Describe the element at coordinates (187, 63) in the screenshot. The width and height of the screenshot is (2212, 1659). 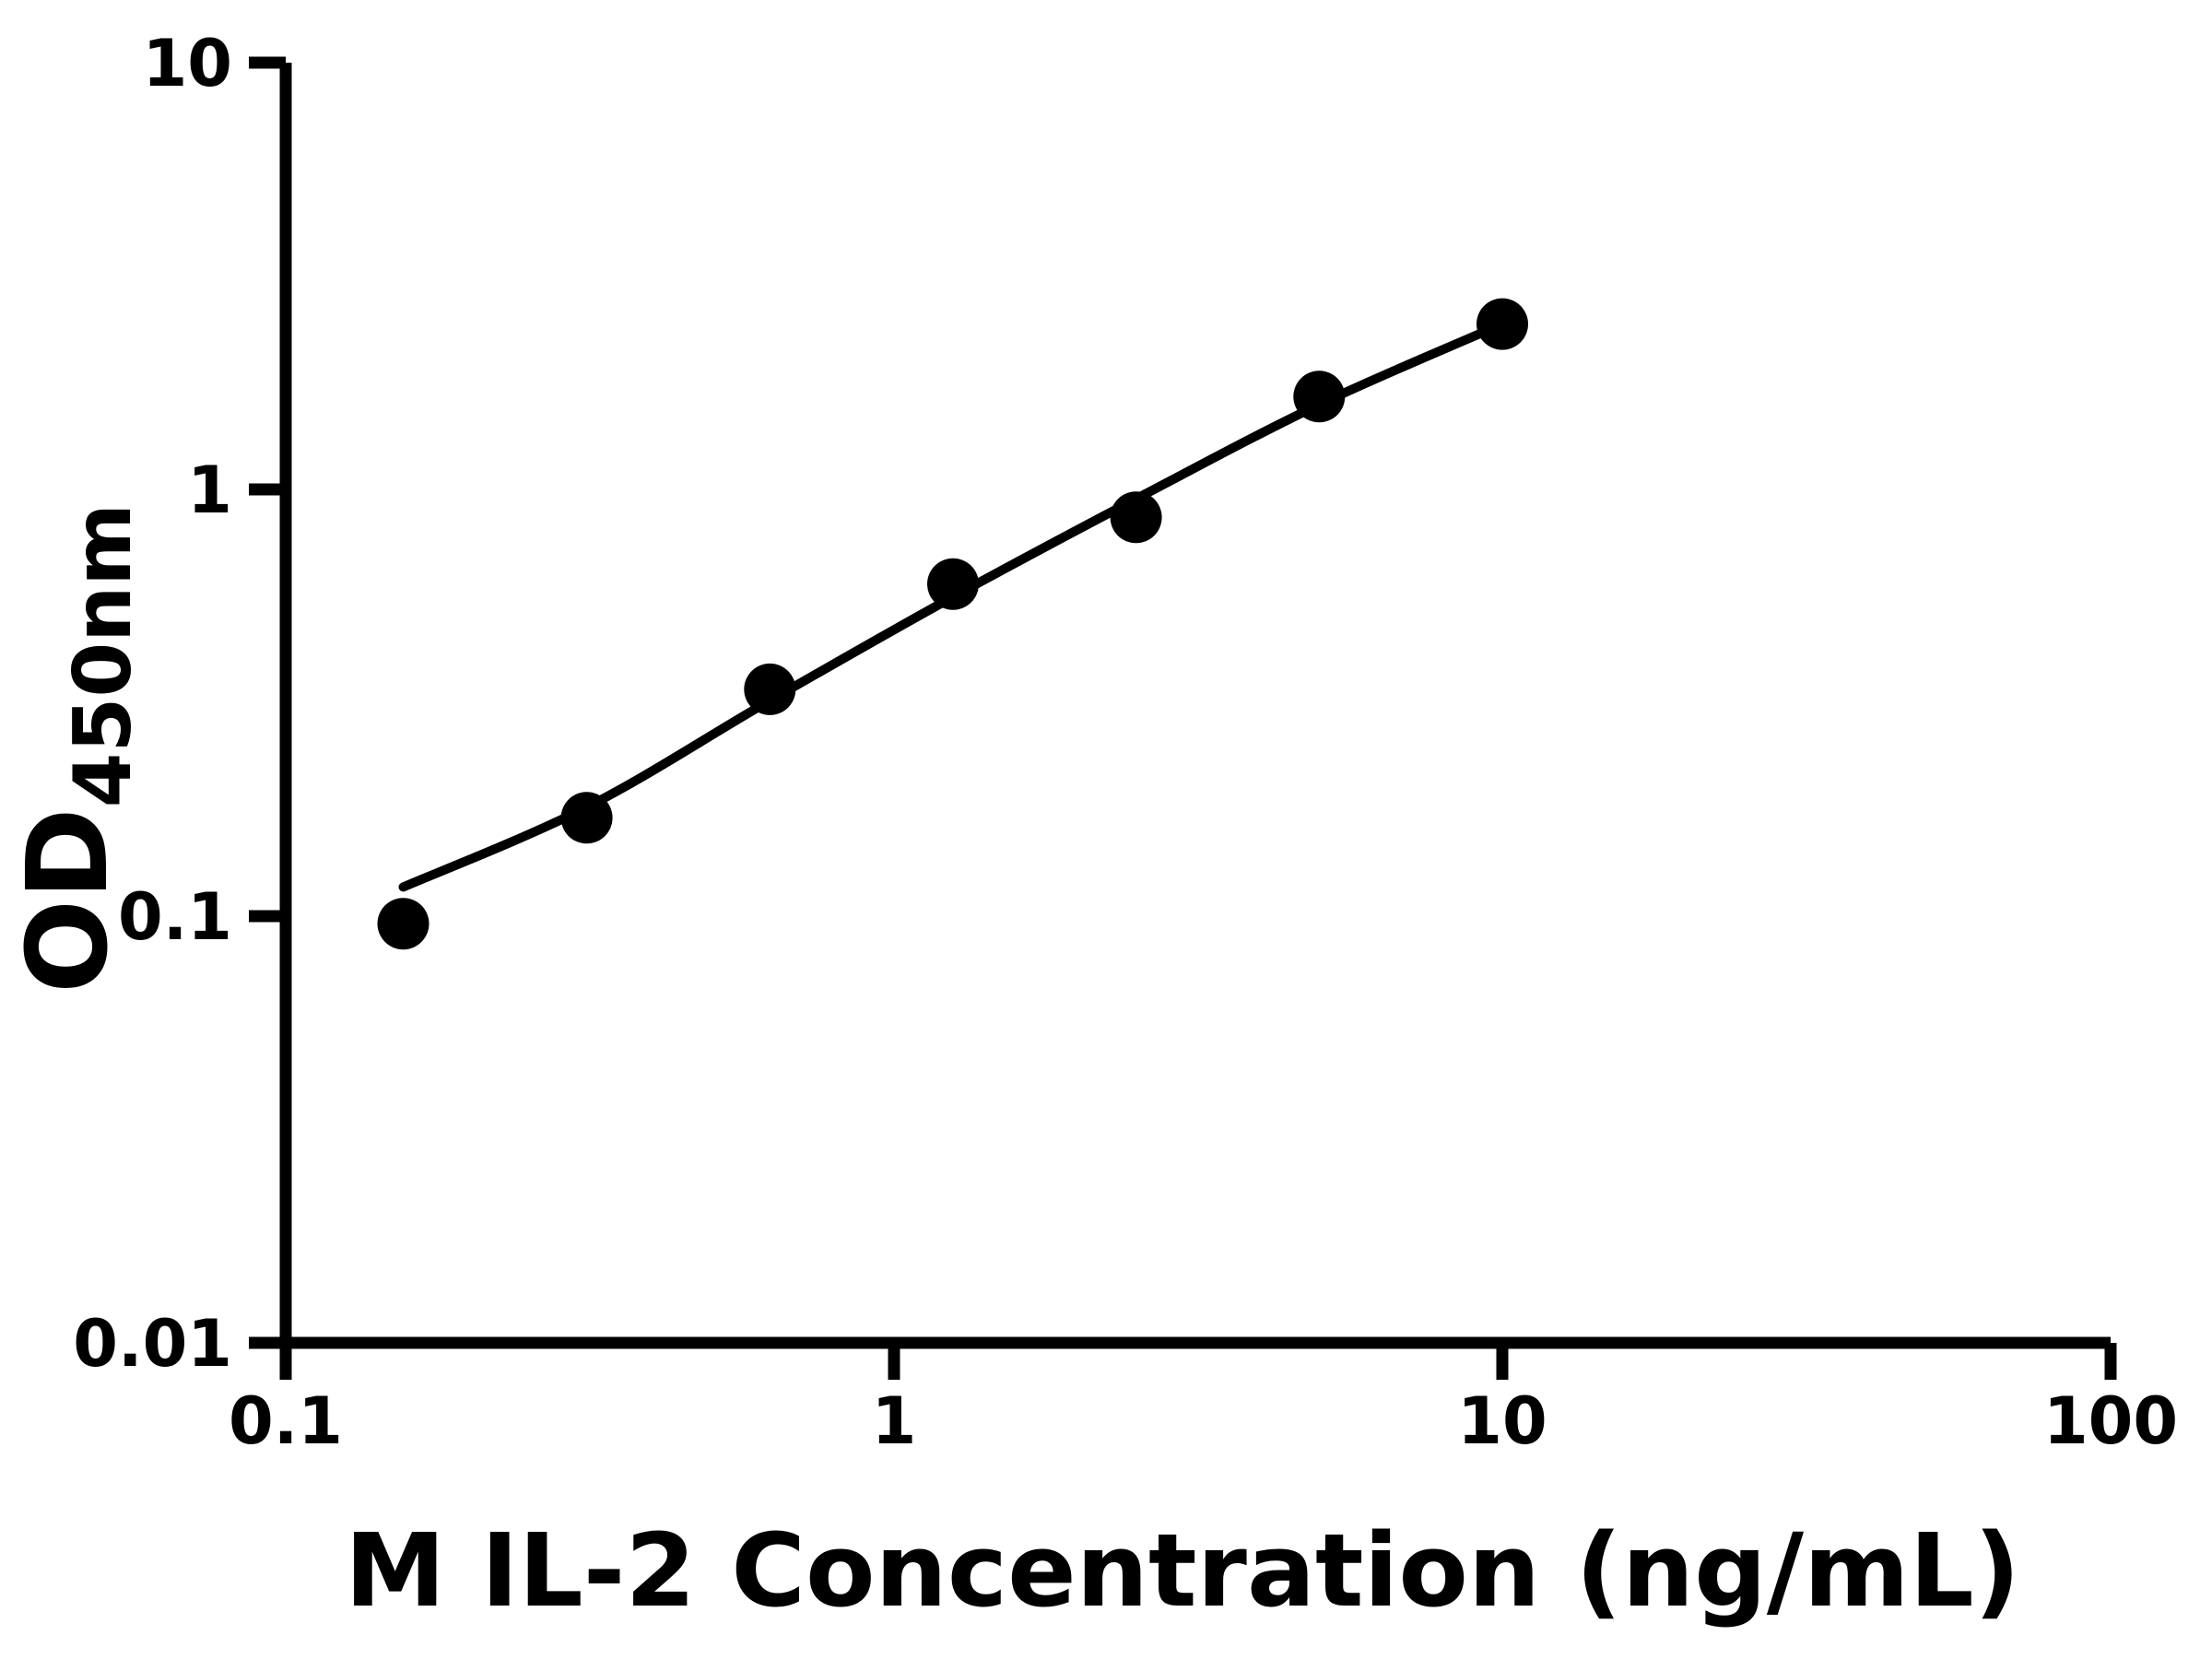
I see `y-tick-label-10: 10` at that location.